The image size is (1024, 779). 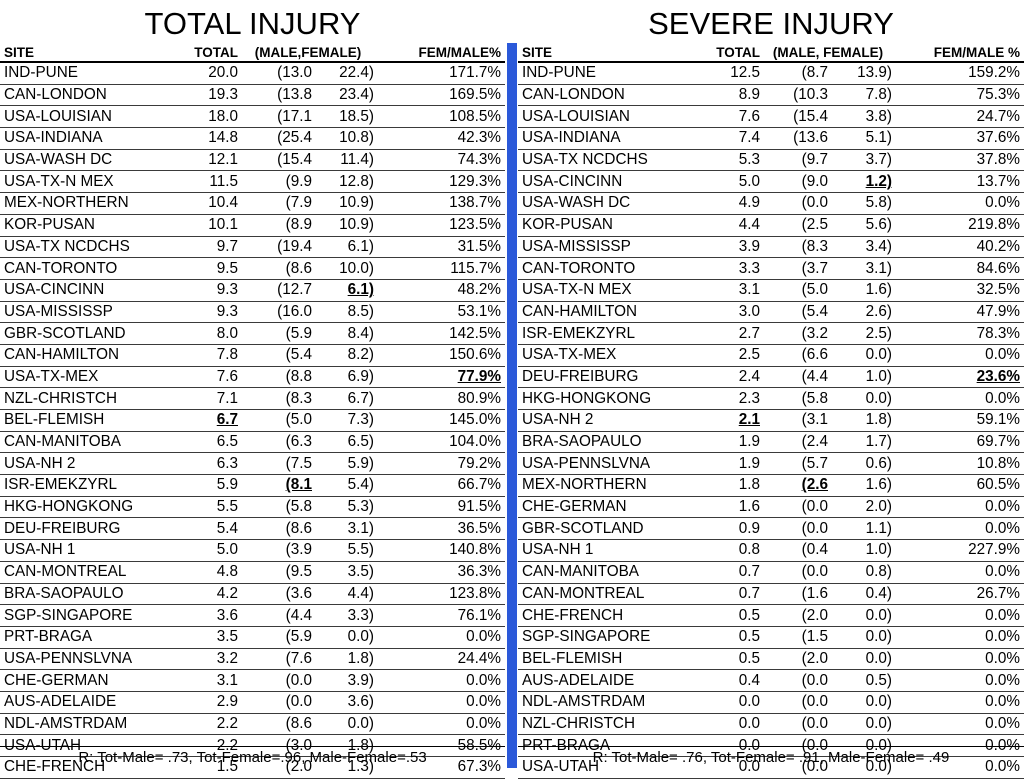 I want to click on header-male-female: (MALE,FEMALE), so click(x=308, y=53).